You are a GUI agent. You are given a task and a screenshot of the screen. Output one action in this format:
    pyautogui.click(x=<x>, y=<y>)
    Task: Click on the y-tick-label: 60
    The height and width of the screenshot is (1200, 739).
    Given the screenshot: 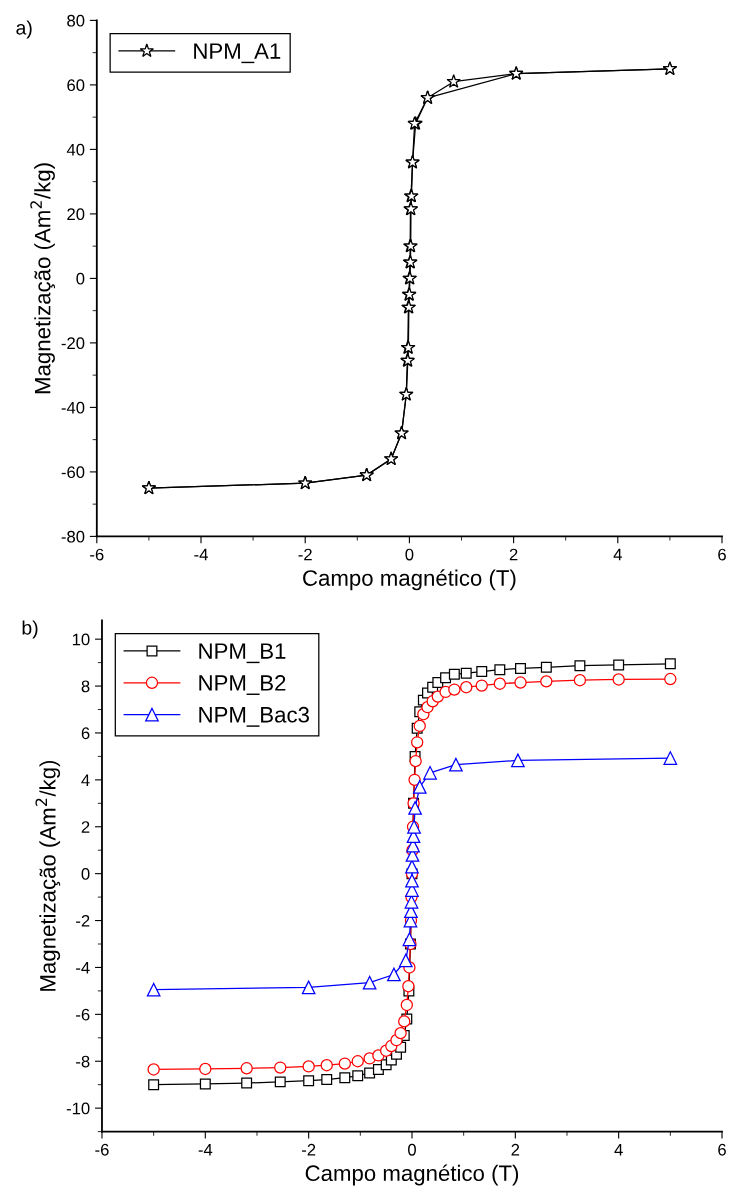 What is the action you would take?
    pyautogui.click(x=76, y=85)
    